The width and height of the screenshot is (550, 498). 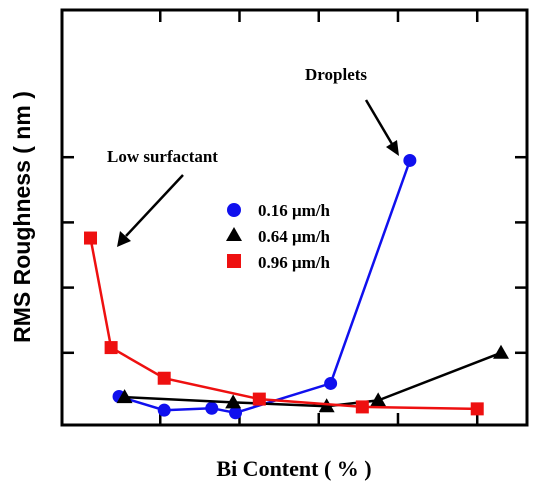 I want to click on y-axis-label: RMS Roughness ( nm ), so click(x=22, y=217).